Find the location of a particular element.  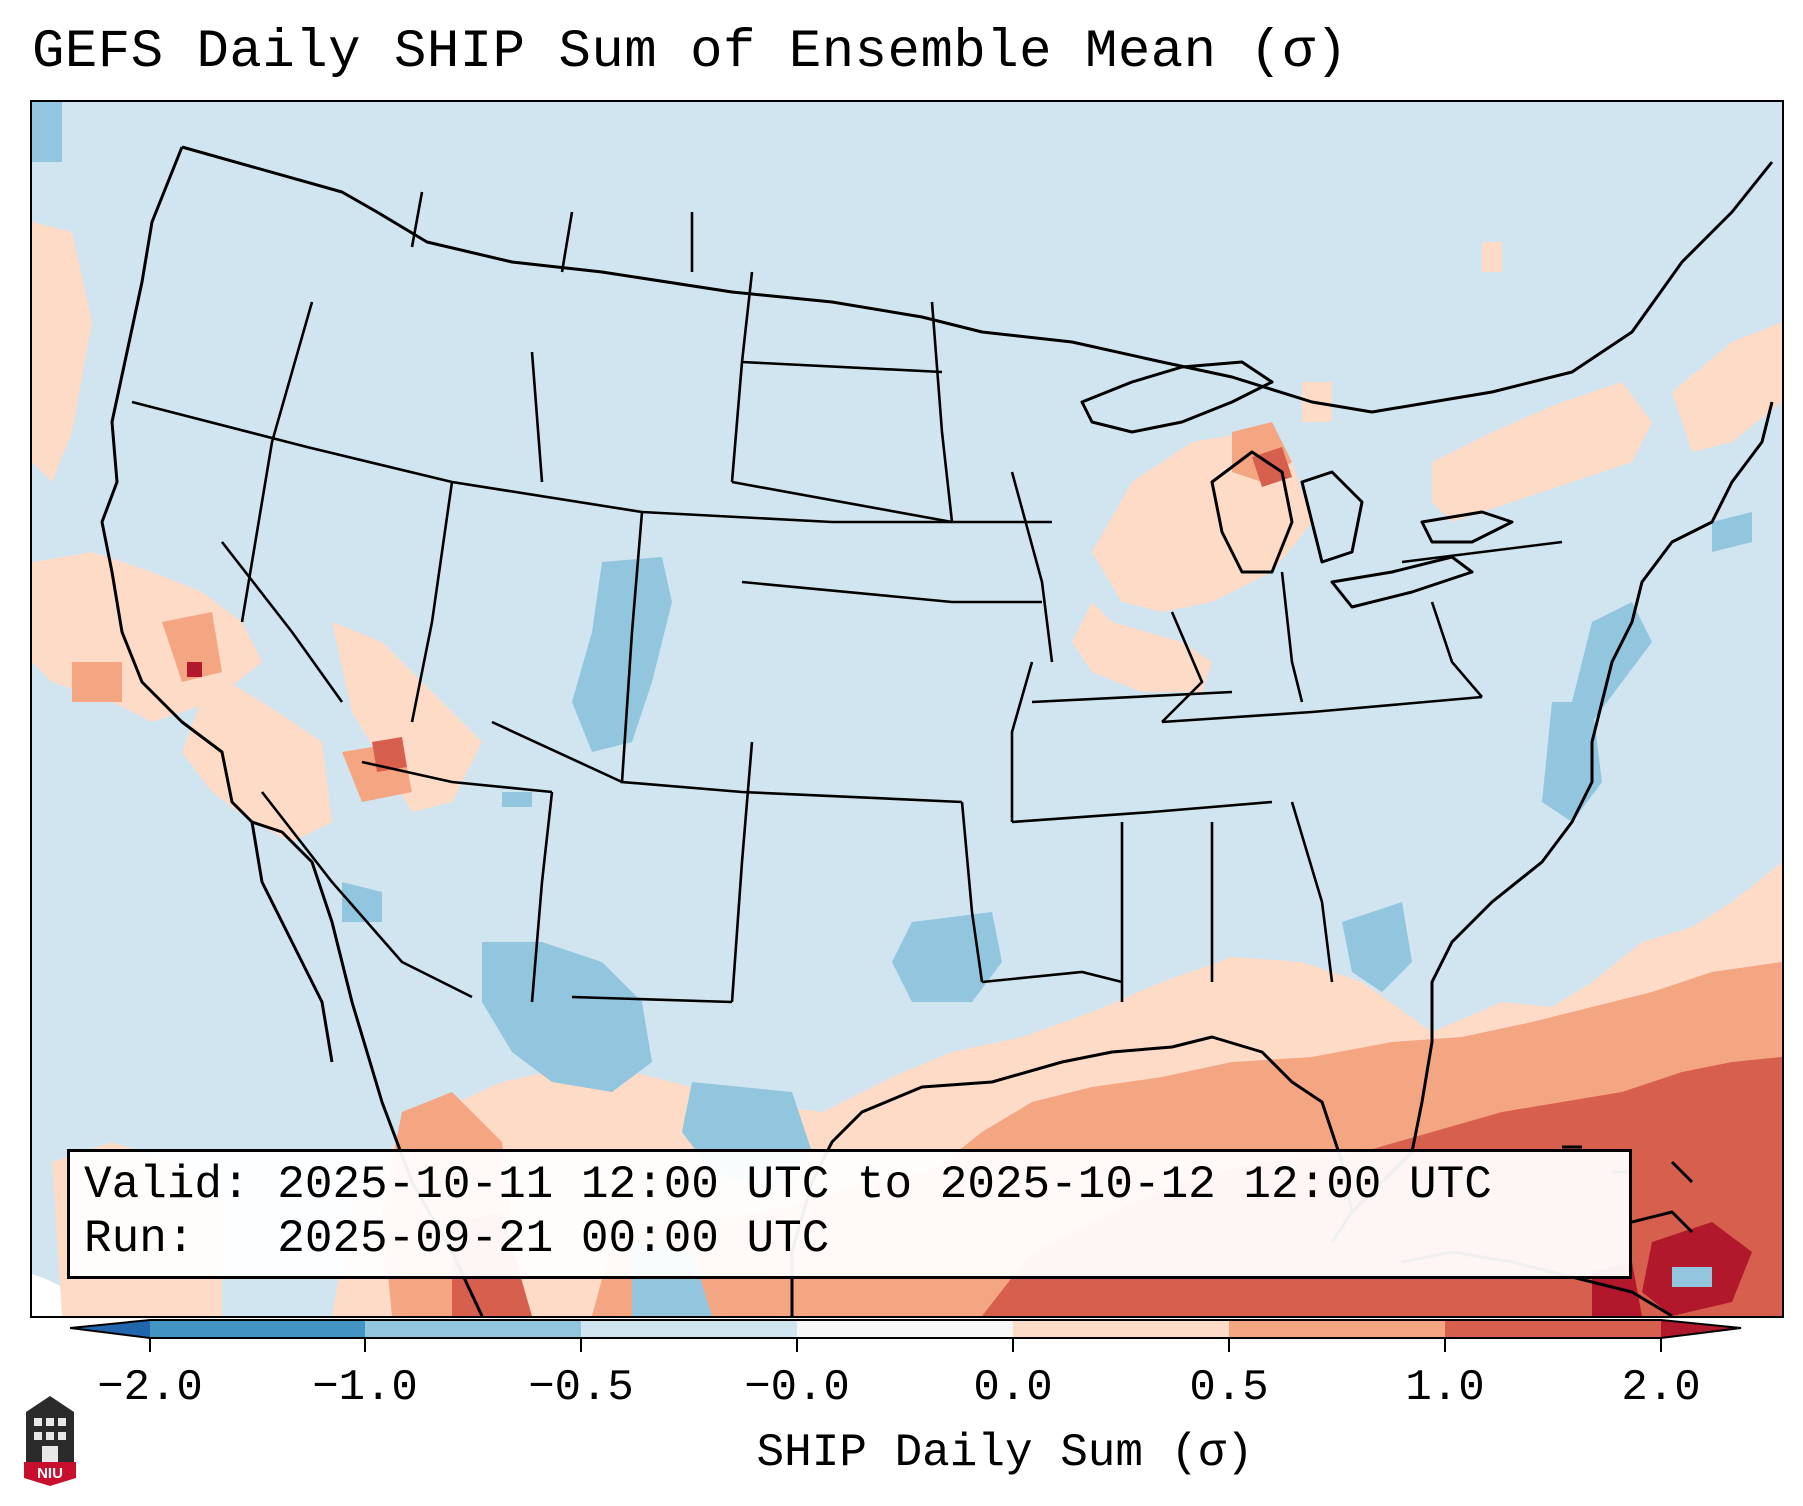

colorbar is located at coordinates (906, 1335).